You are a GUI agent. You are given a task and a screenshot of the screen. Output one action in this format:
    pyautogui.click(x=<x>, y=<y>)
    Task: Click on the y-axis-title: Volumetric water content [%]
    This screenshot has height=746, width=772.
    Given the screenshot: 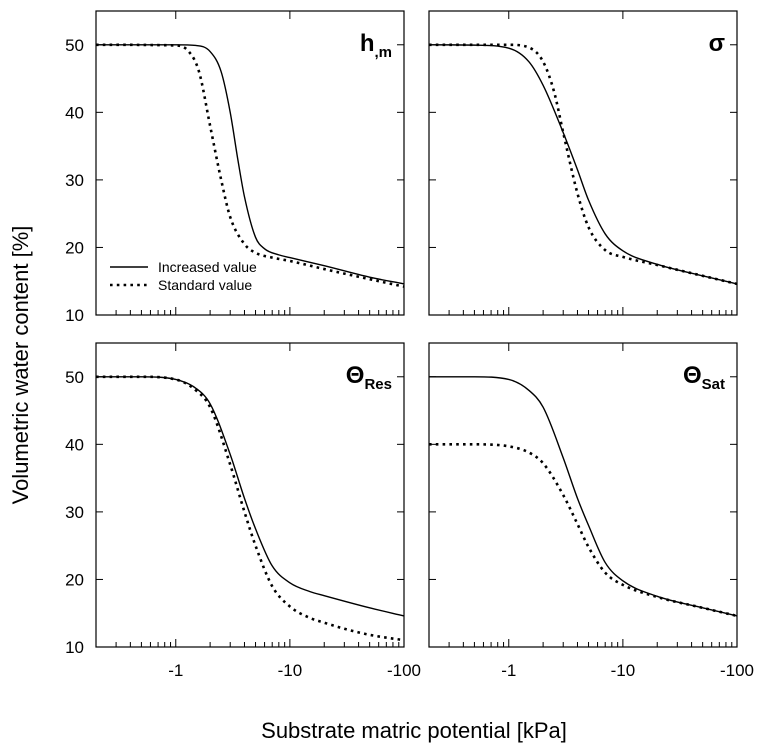 What is the action you would take?
    pyautogui.click(x=20, y=365)
    